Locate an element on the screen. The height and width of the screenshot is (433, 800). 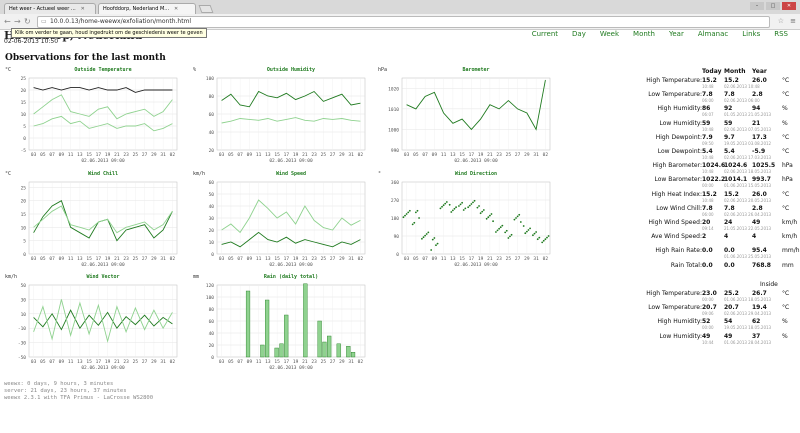
stat-year: 768.8 is located at coordinates (761, 265).